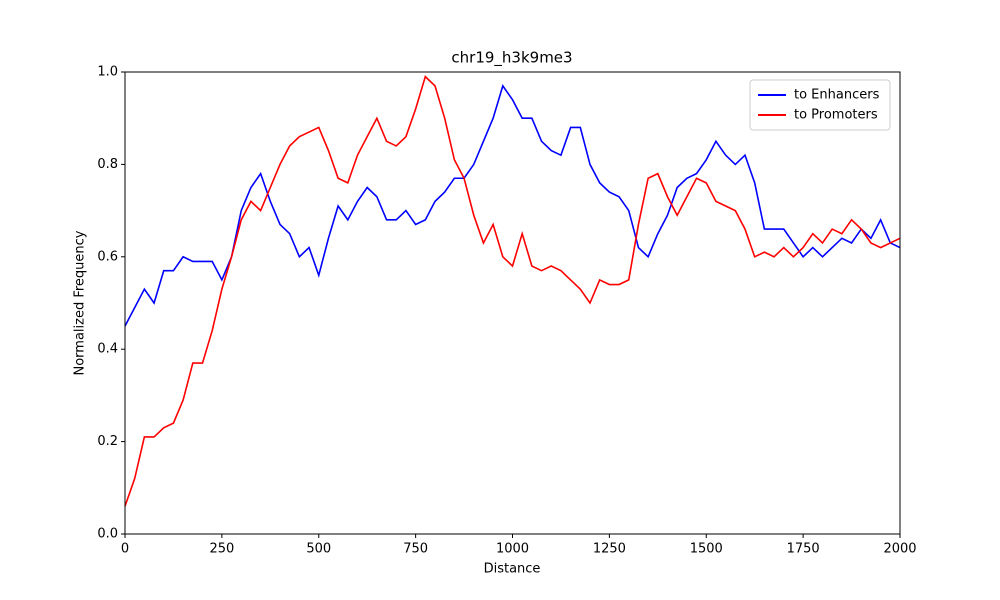 The image size is (1000, 600). Describe the element at coordinates (80, 302) in the screenshot. I see `y-axis-label: Normalized Frequency` at that location.